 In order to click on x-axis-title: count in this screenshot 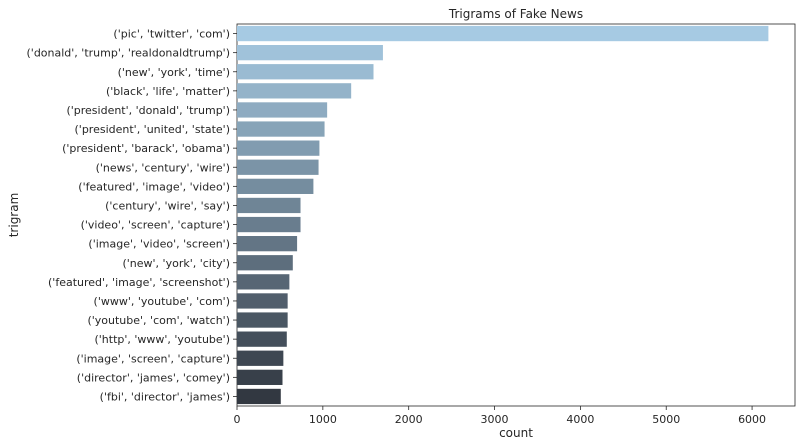, I will do `click(516, 433)`.